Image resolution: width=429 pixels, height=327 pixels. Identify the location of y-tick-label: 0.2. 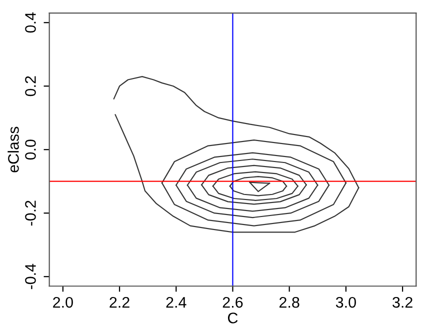
(30, 86).